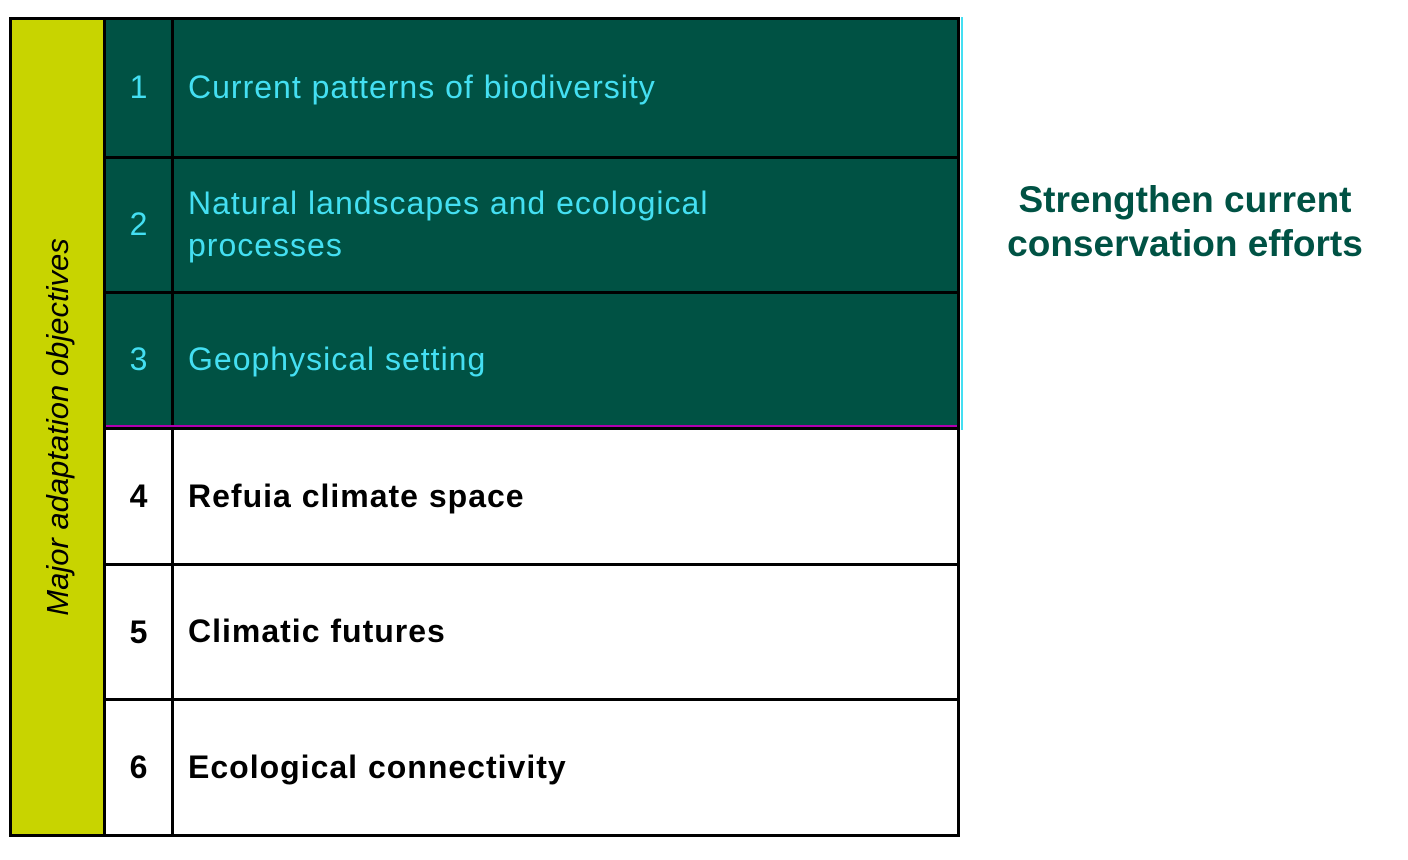 The image size is (1408, 860). I want to click on row-label: Ecological connectivity, so click(377, 766).